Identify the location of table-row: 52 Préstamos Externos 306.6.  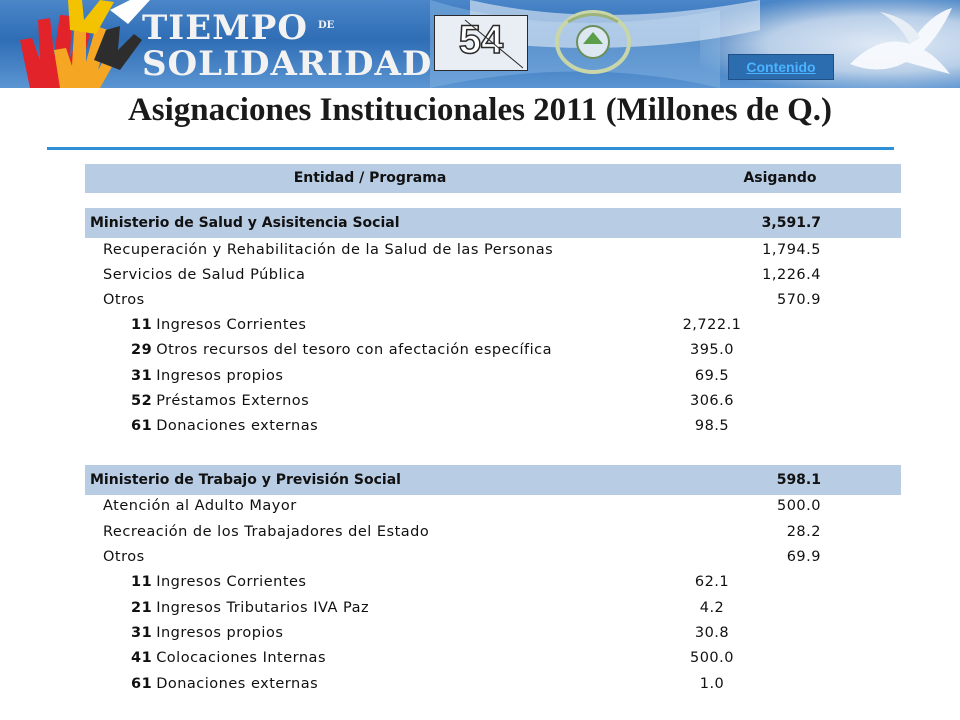
(493, 402).